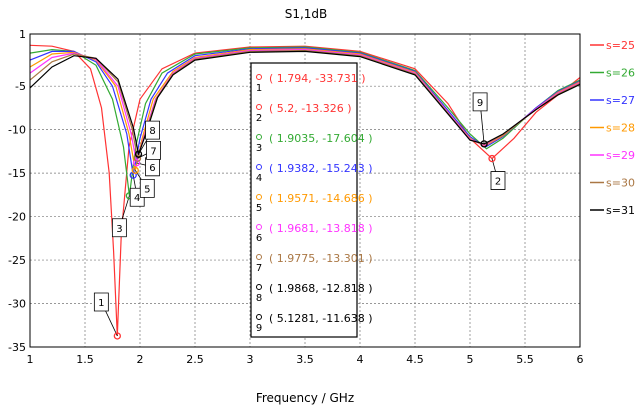 The width and height of the screenshot is (635, 411). Describe the element at coordinates (20, 86) in the screenshot. I see `y-tick-label: -5` at that location.